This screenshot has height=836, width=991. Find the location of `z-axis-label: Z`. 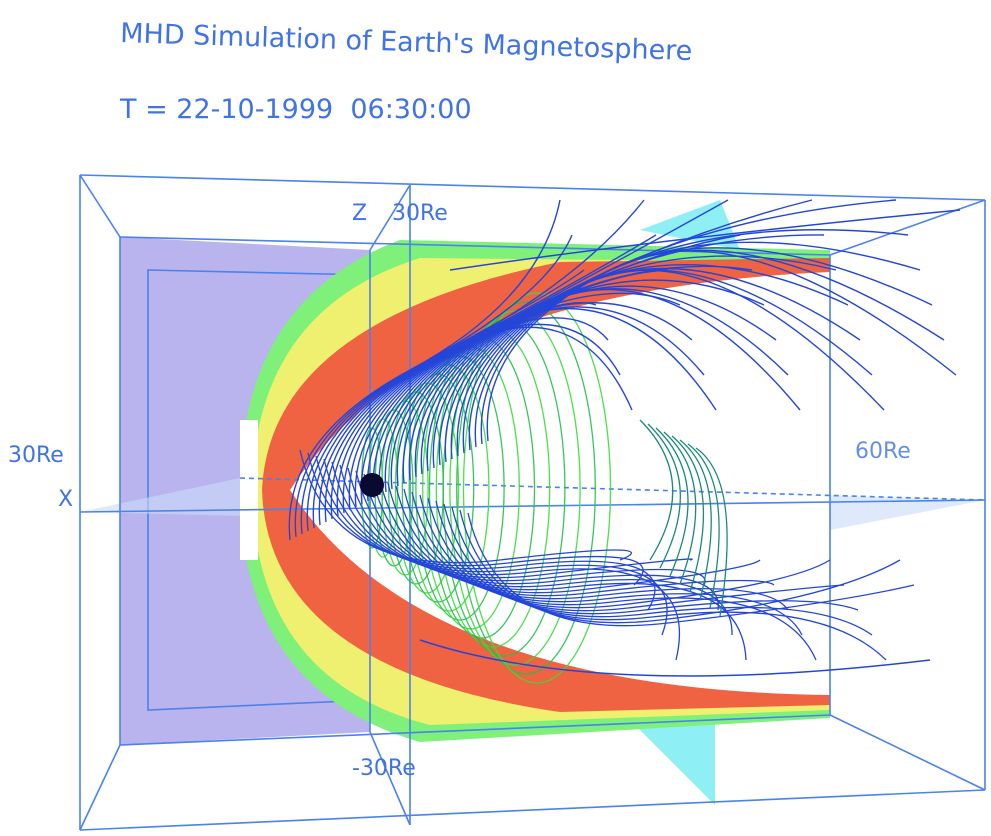

z-axis-label: Z is located at coordinates (359, 213).